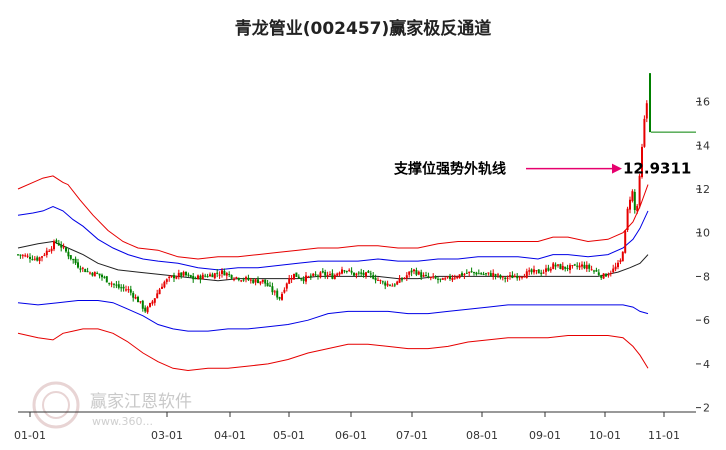 The height and width of the screenshot is (450, 726). I want to click on upper-inner-band, so click(333, 238).